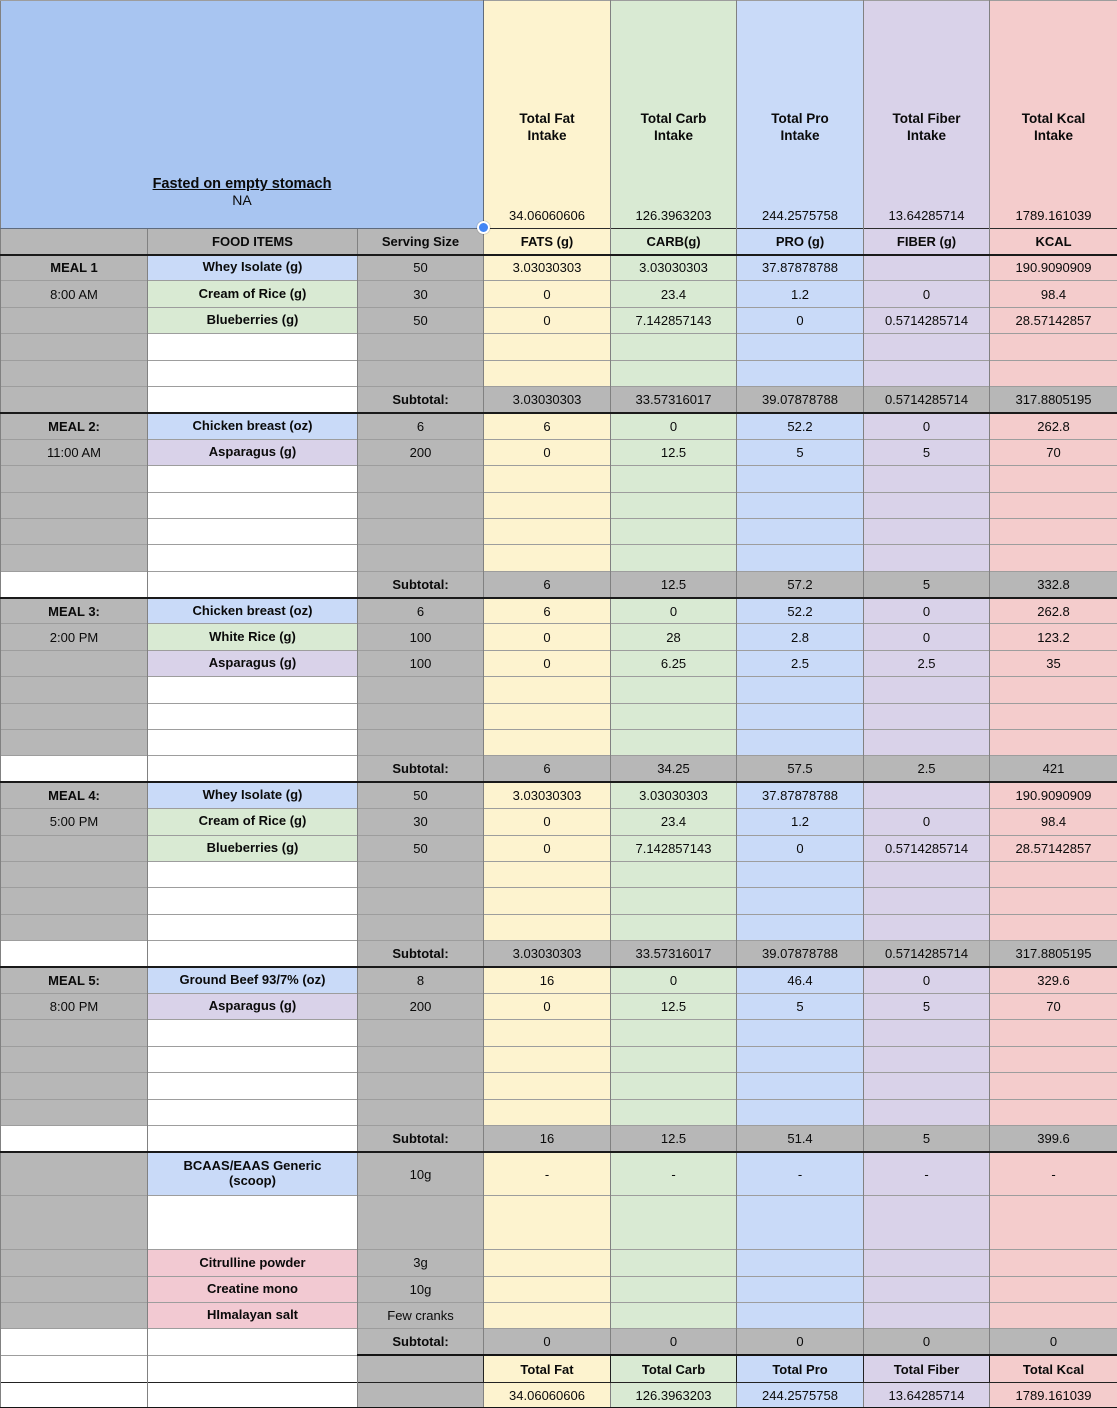 The width and height of the screenshot is (1117, 1408). What do you see at coordinates (927, 1138) in the screenshot?
I see `subtotal-value-cell: 5` at bounding box center [927, 1138].